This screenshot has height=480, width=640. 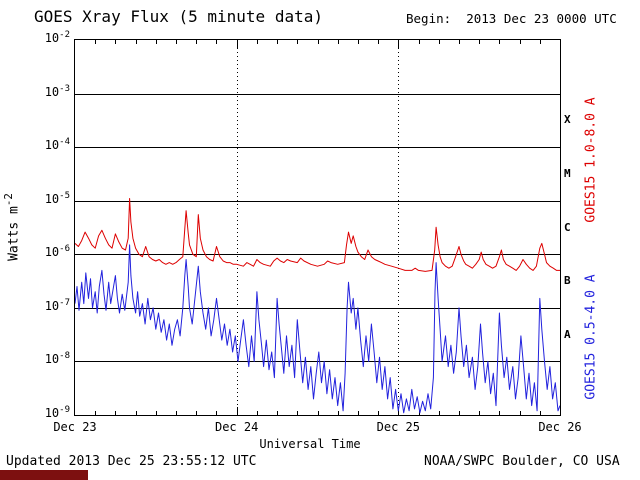 What do you see at coordinates (64, 35) in the screenshot?
I see `y-tick-exponent: -2` at bounding box center [64, 35].